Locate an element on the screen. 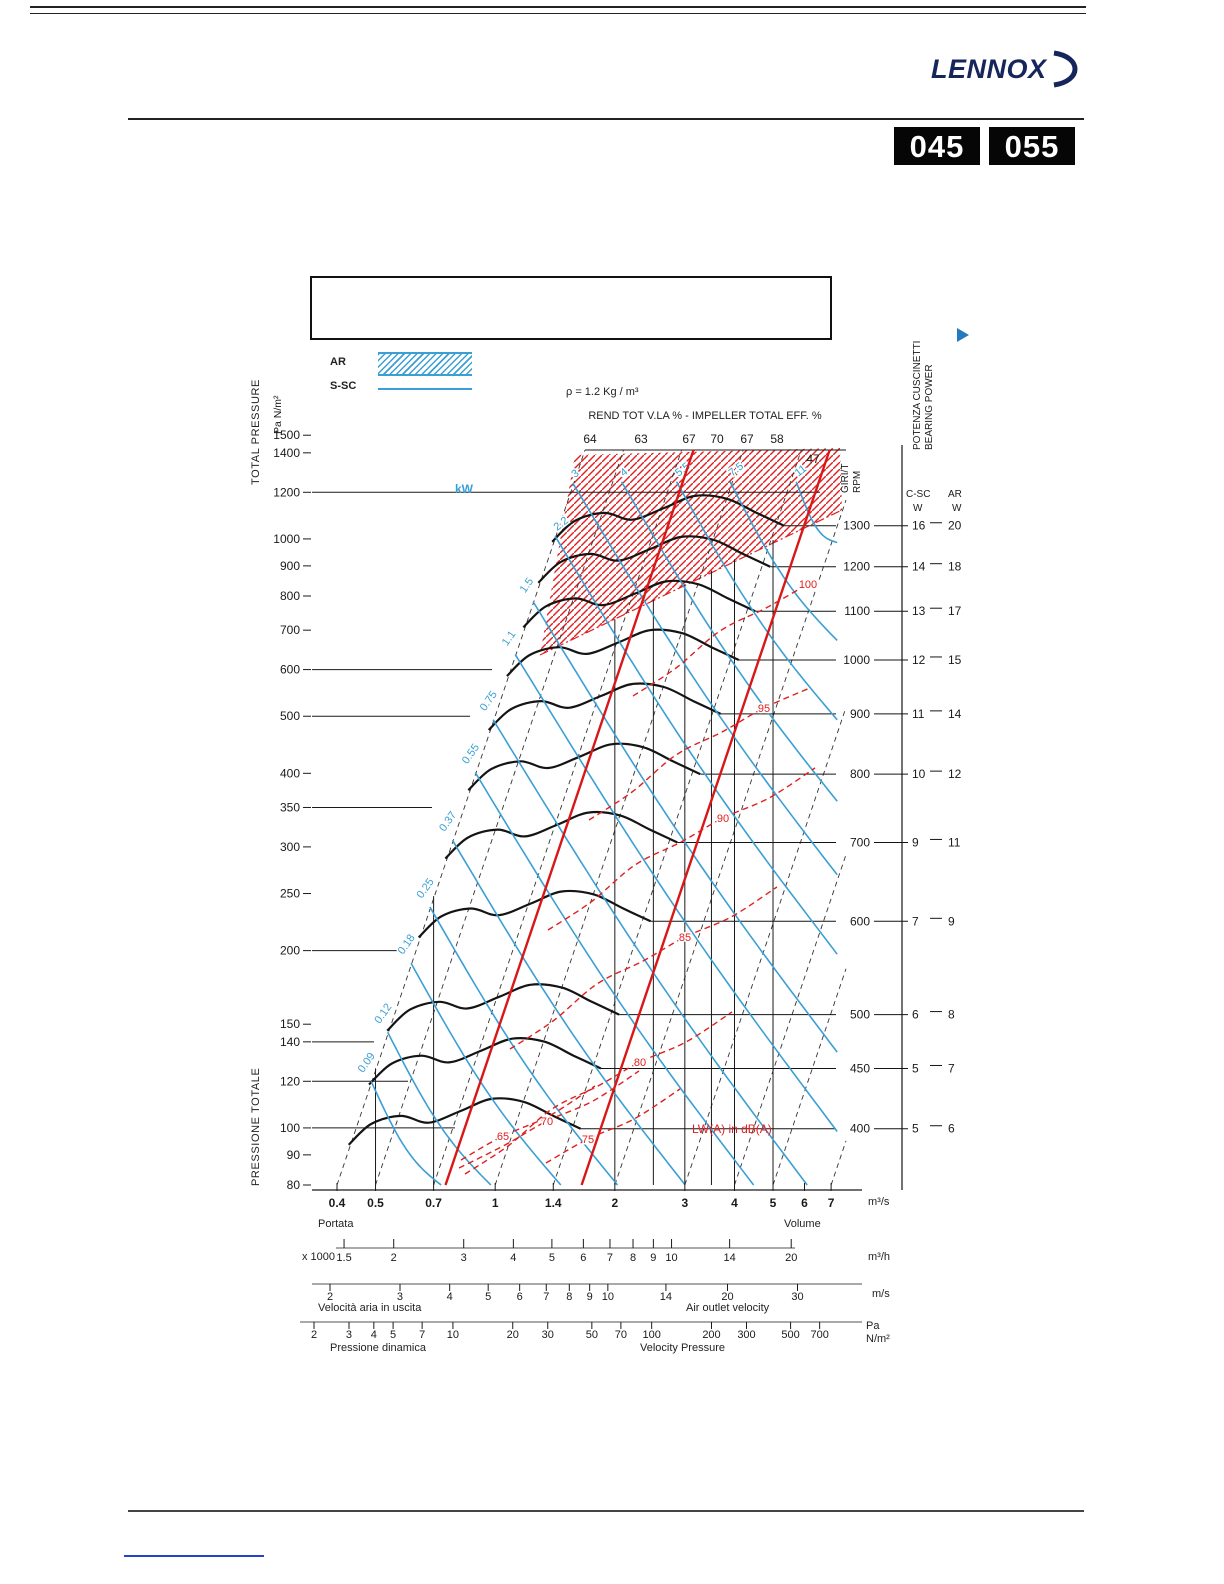 This screenshot has width=1224, height=1584. header-rule is located at coordinates (606, 119).